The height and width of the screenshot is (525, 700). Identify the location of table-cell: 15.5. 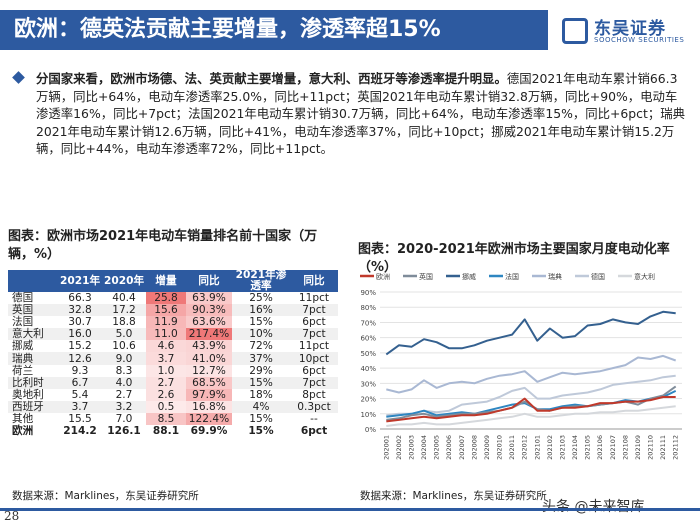
(80, 419).